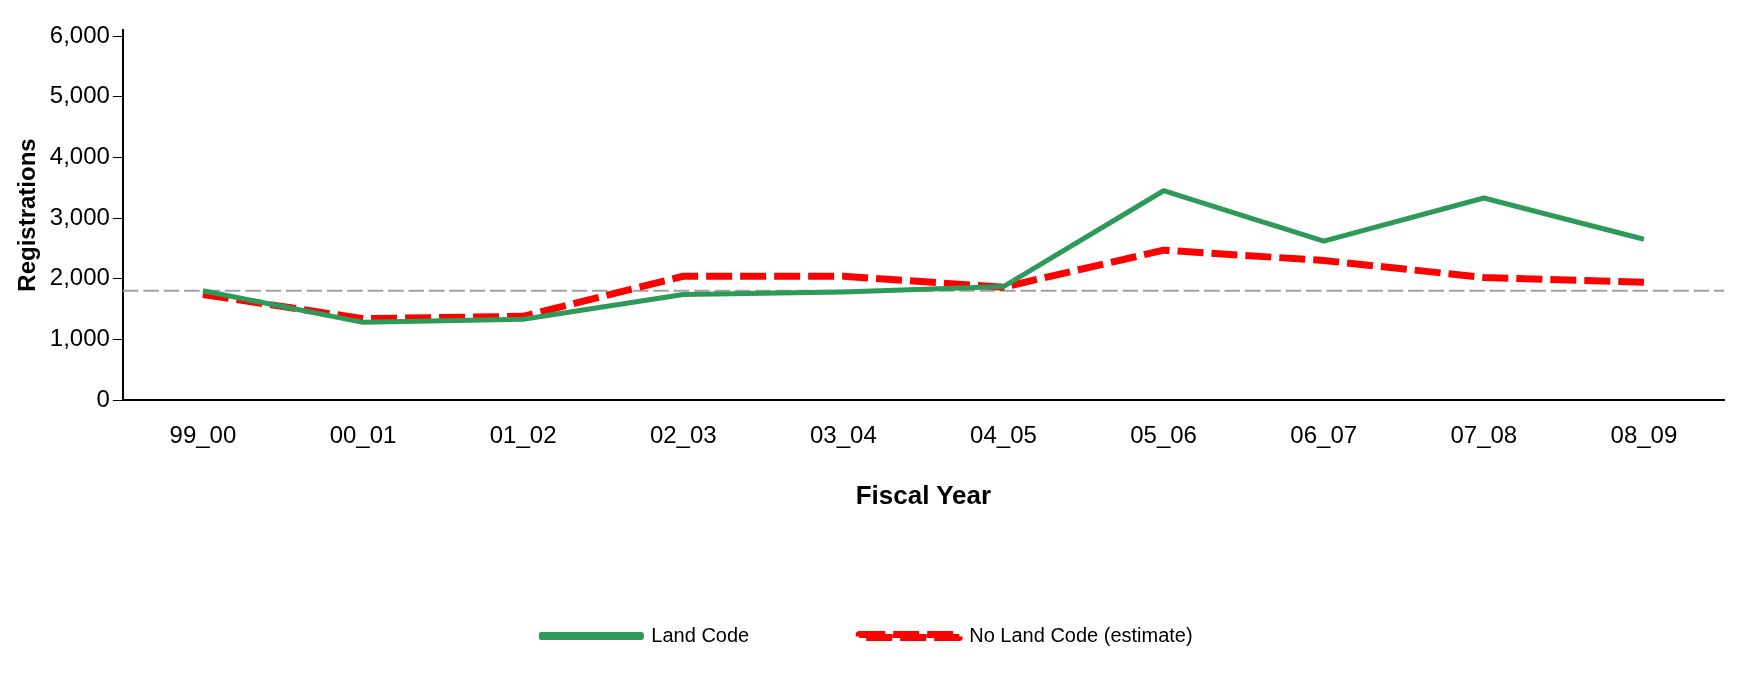  I want to click on x-tick-label: 05_06, so click(1163, 435).